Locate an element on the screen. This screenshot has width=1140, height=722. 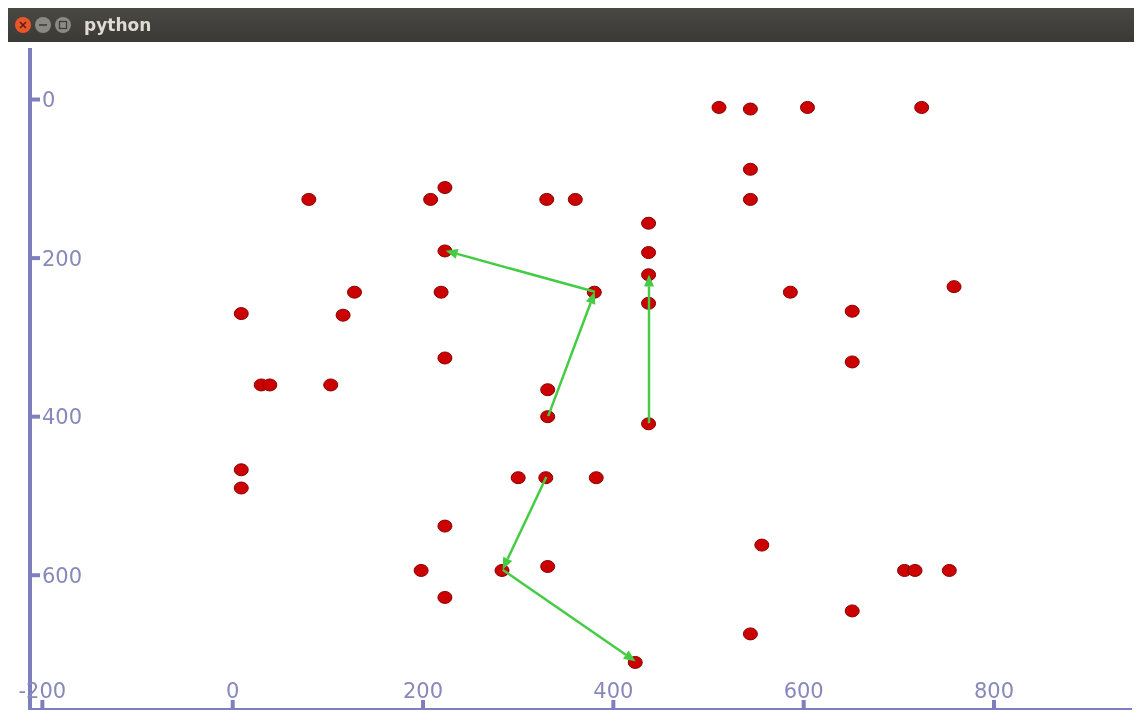
x-tick-label: 600 is located at coordinates (803, 691).